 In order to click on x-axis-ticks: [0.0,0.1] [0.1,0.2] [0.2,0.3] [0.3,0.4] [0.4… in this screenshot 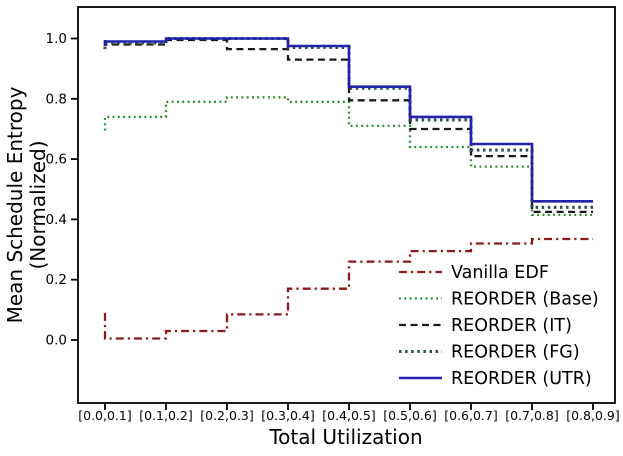, I will do `click(349, 413)`.